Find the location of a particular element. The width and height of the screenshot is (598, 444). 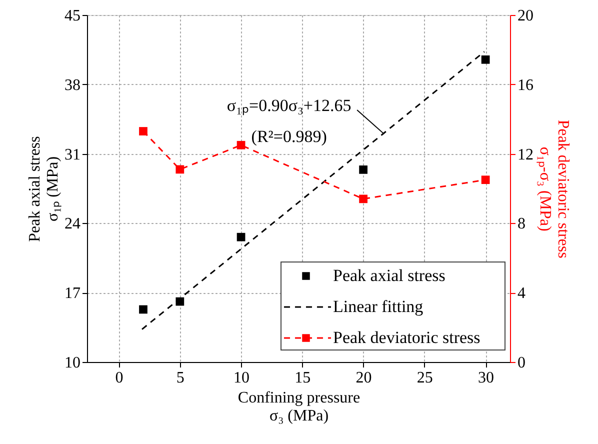

x-tick-label: 30 is located at coordinates (486, 378).